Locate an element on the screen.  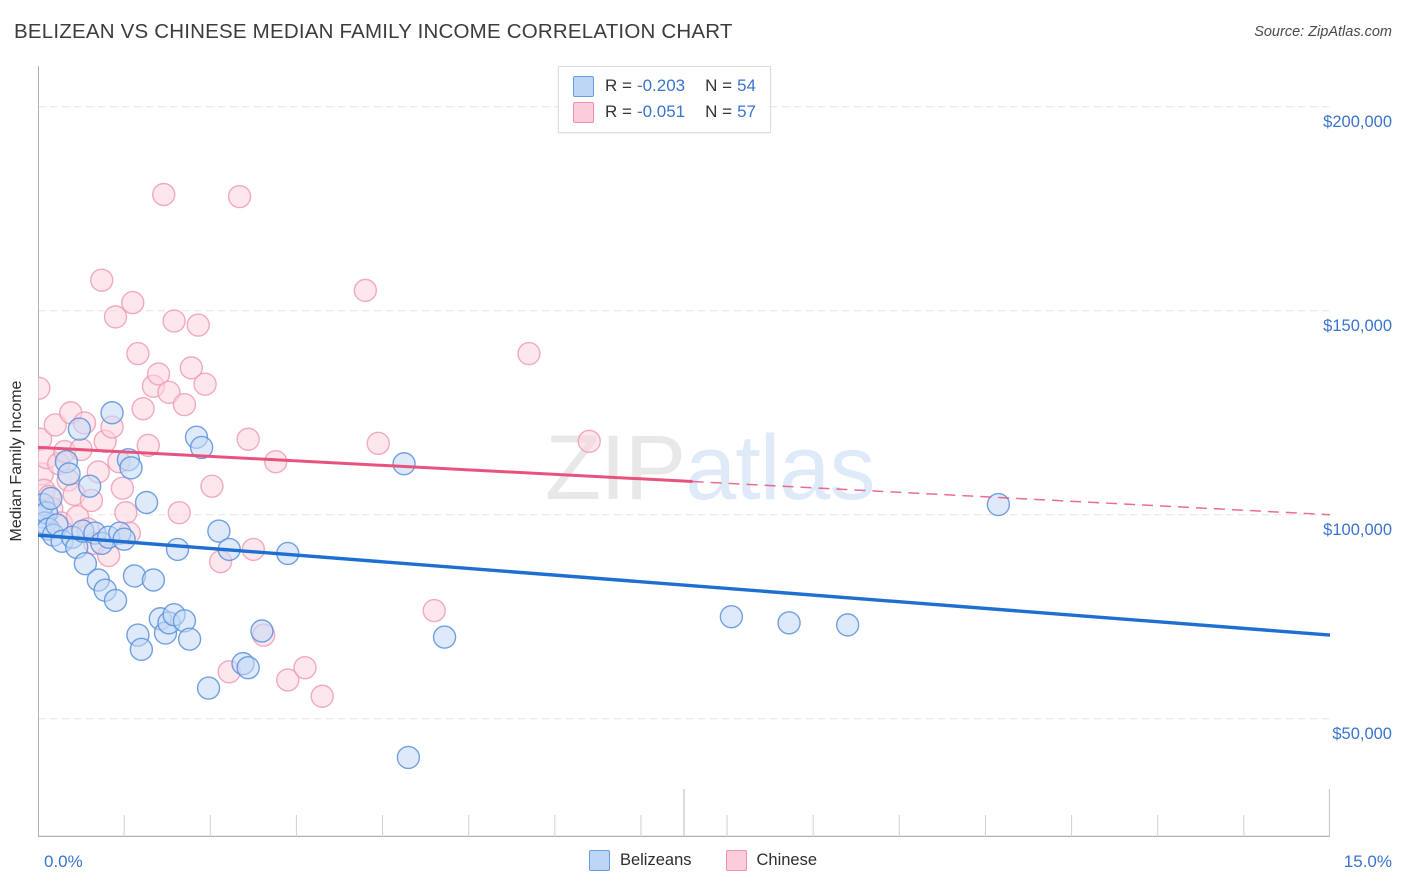
series-label-belizeans: Belizeans is located at coordinates (655, 860).